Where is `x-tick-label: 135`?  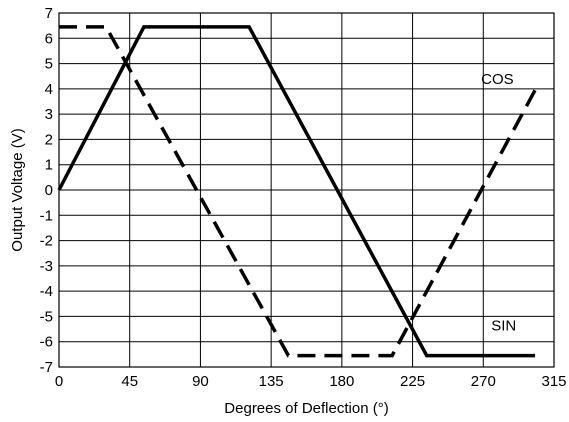
x-tick-label: 135 is located at coordinates (271, 381).